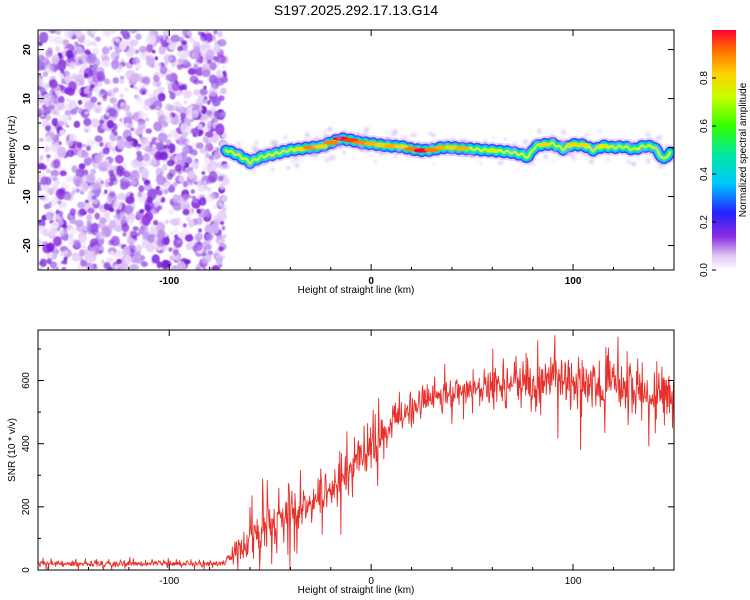  I want to click on x-tick-label: -100, so click(169, 281).